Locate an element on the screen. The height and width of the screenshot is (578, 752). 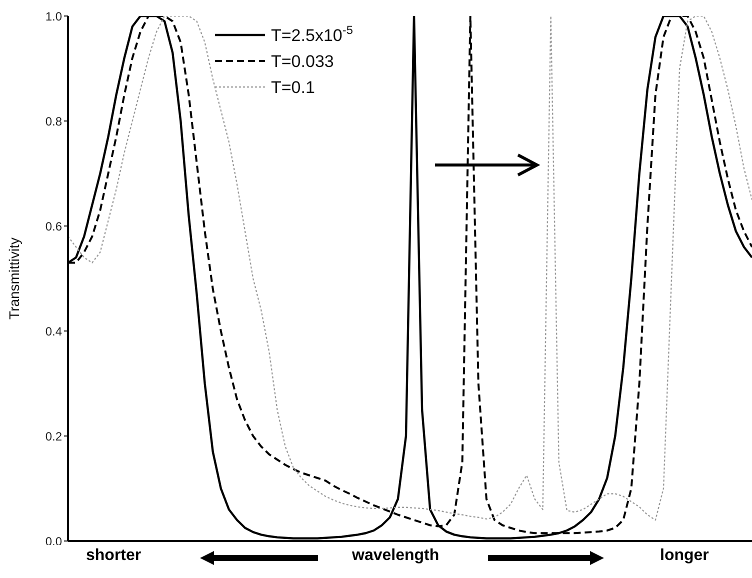
y-tick-label: 0.0 is located at coordinates (53, 541).